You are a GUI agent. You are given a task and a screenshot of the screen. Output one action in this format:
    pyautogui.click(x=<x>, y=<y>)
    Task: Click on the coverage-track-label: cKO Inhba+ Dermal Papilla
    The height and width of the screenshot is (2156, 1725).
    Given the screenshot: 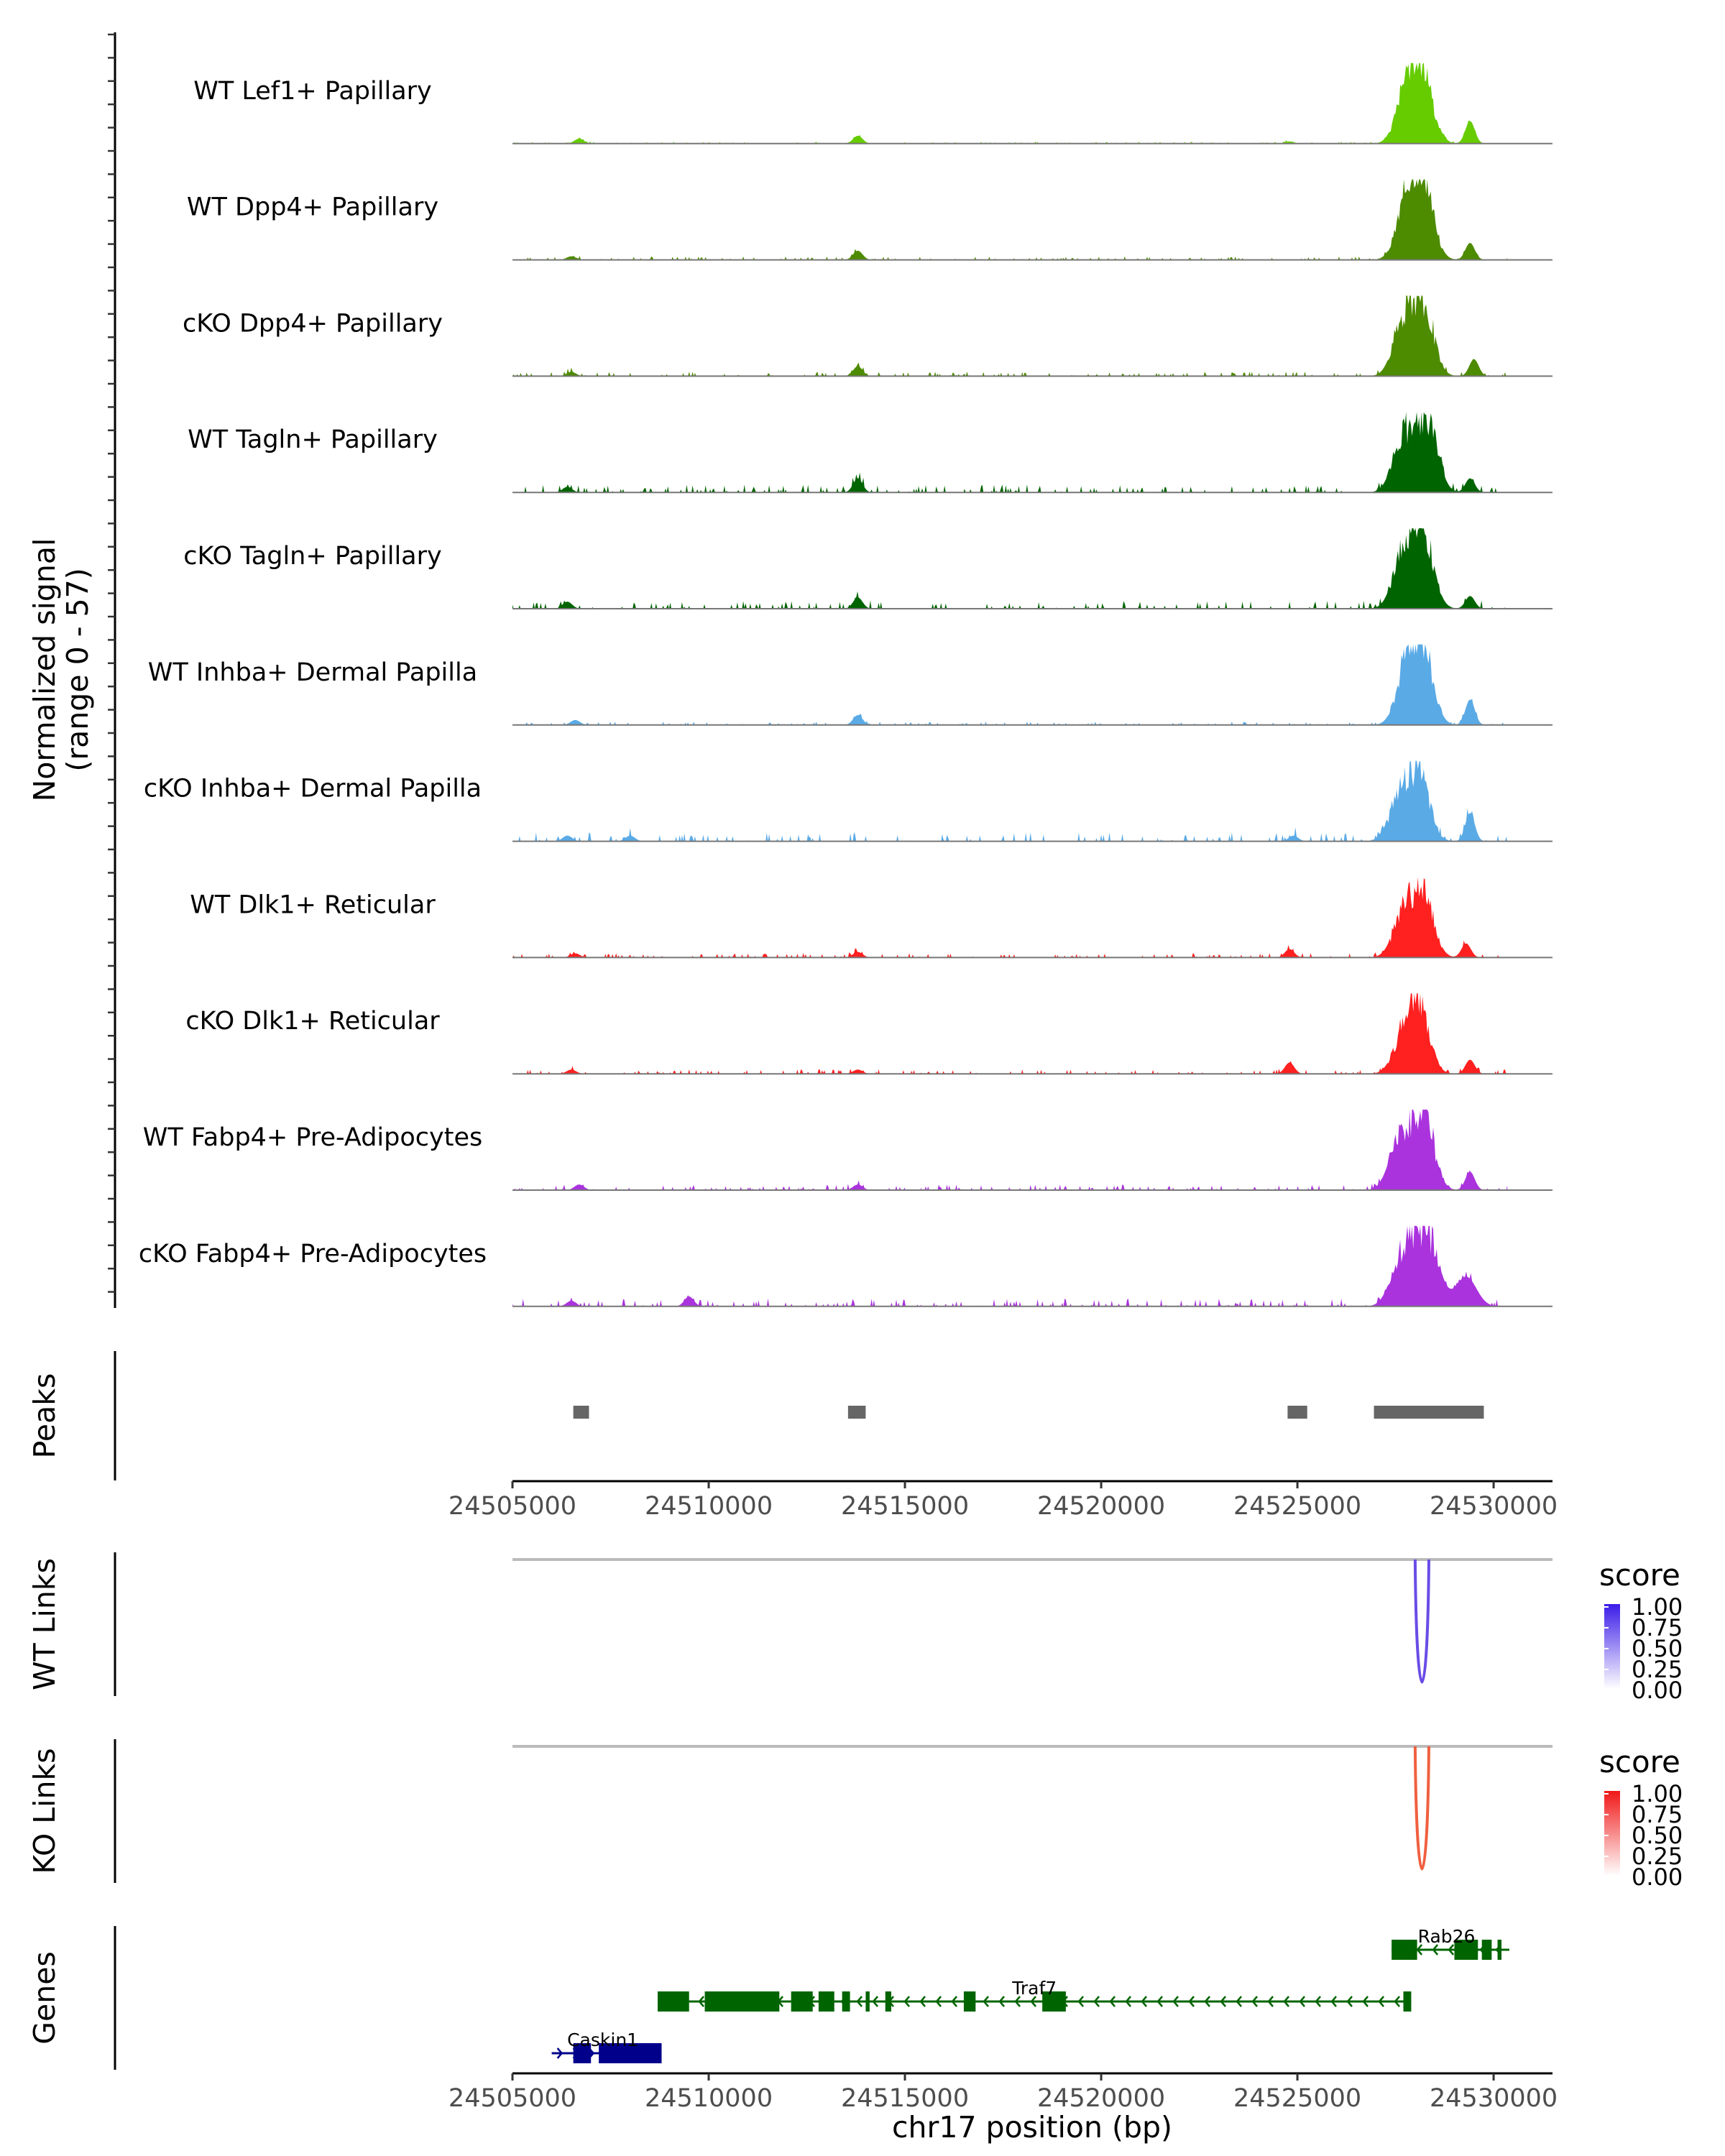 What is the action you would take?
    pyautogui.click(x=313, y=789)
    